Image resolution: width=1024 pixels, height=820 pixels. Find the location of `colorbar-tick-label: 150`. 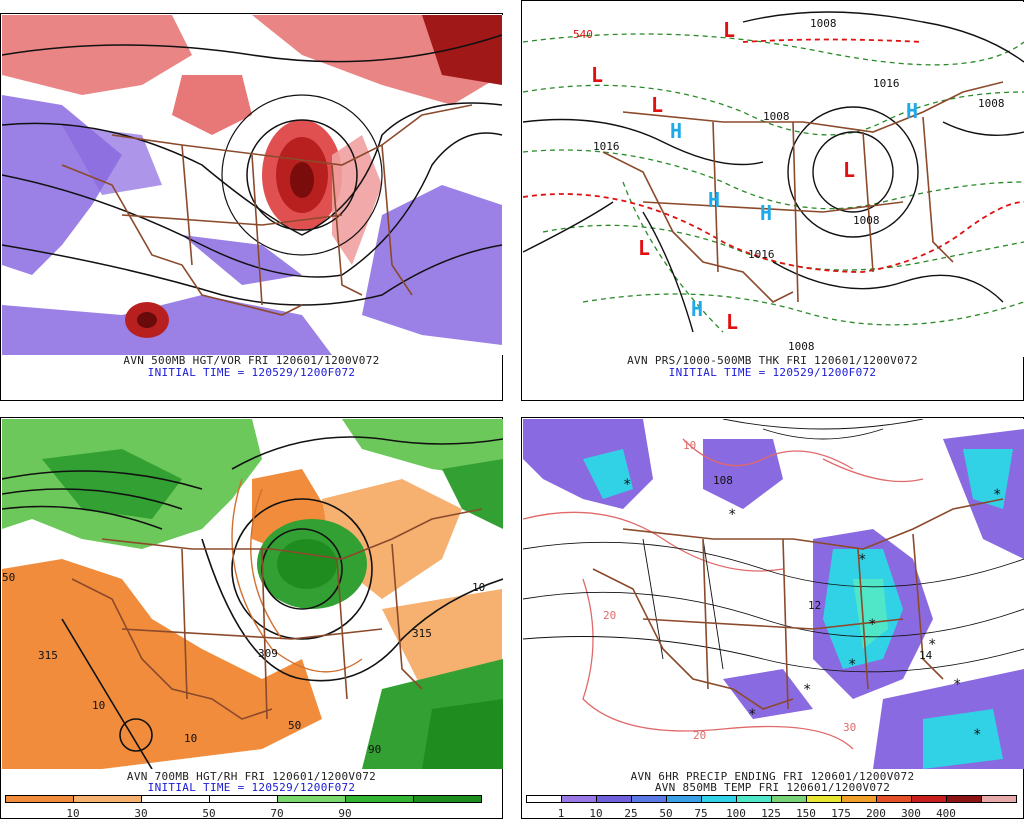

colorbar-tick-label: 150 is located at coordinates (806, 813).